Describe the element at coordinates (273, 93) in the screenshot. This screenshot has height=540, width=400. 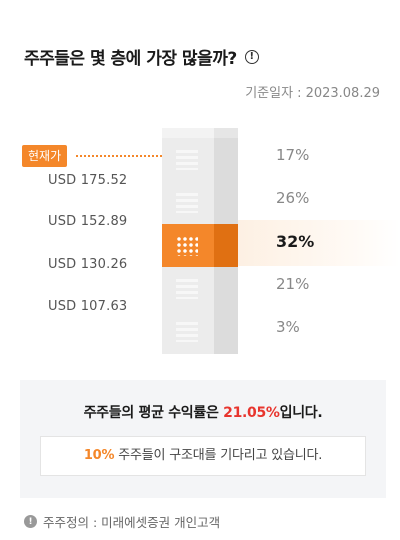
I see `reference-date-label: 기준일자 :` at that location.